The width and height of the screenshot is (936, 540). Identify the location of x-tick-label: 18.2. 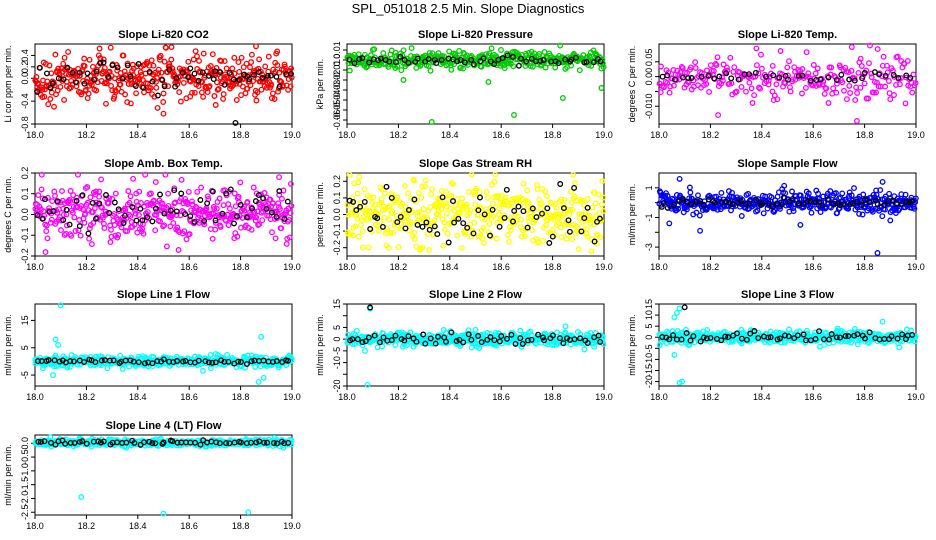
(87, 135).